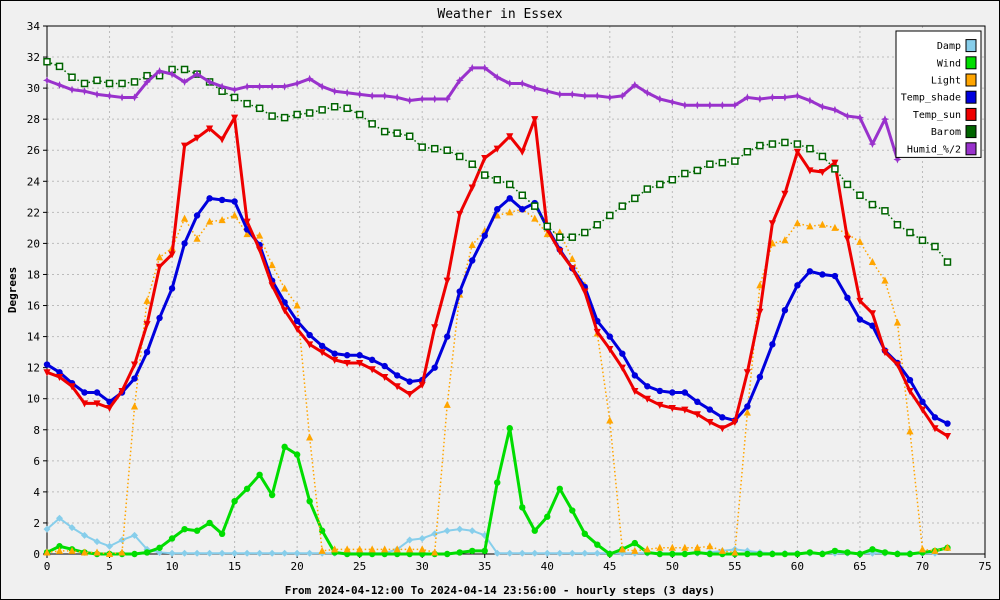 The image size is (1000, 600). Describe the element at coordinates (971, 149) in the screenshot. I see `legend-swatch` at that location.